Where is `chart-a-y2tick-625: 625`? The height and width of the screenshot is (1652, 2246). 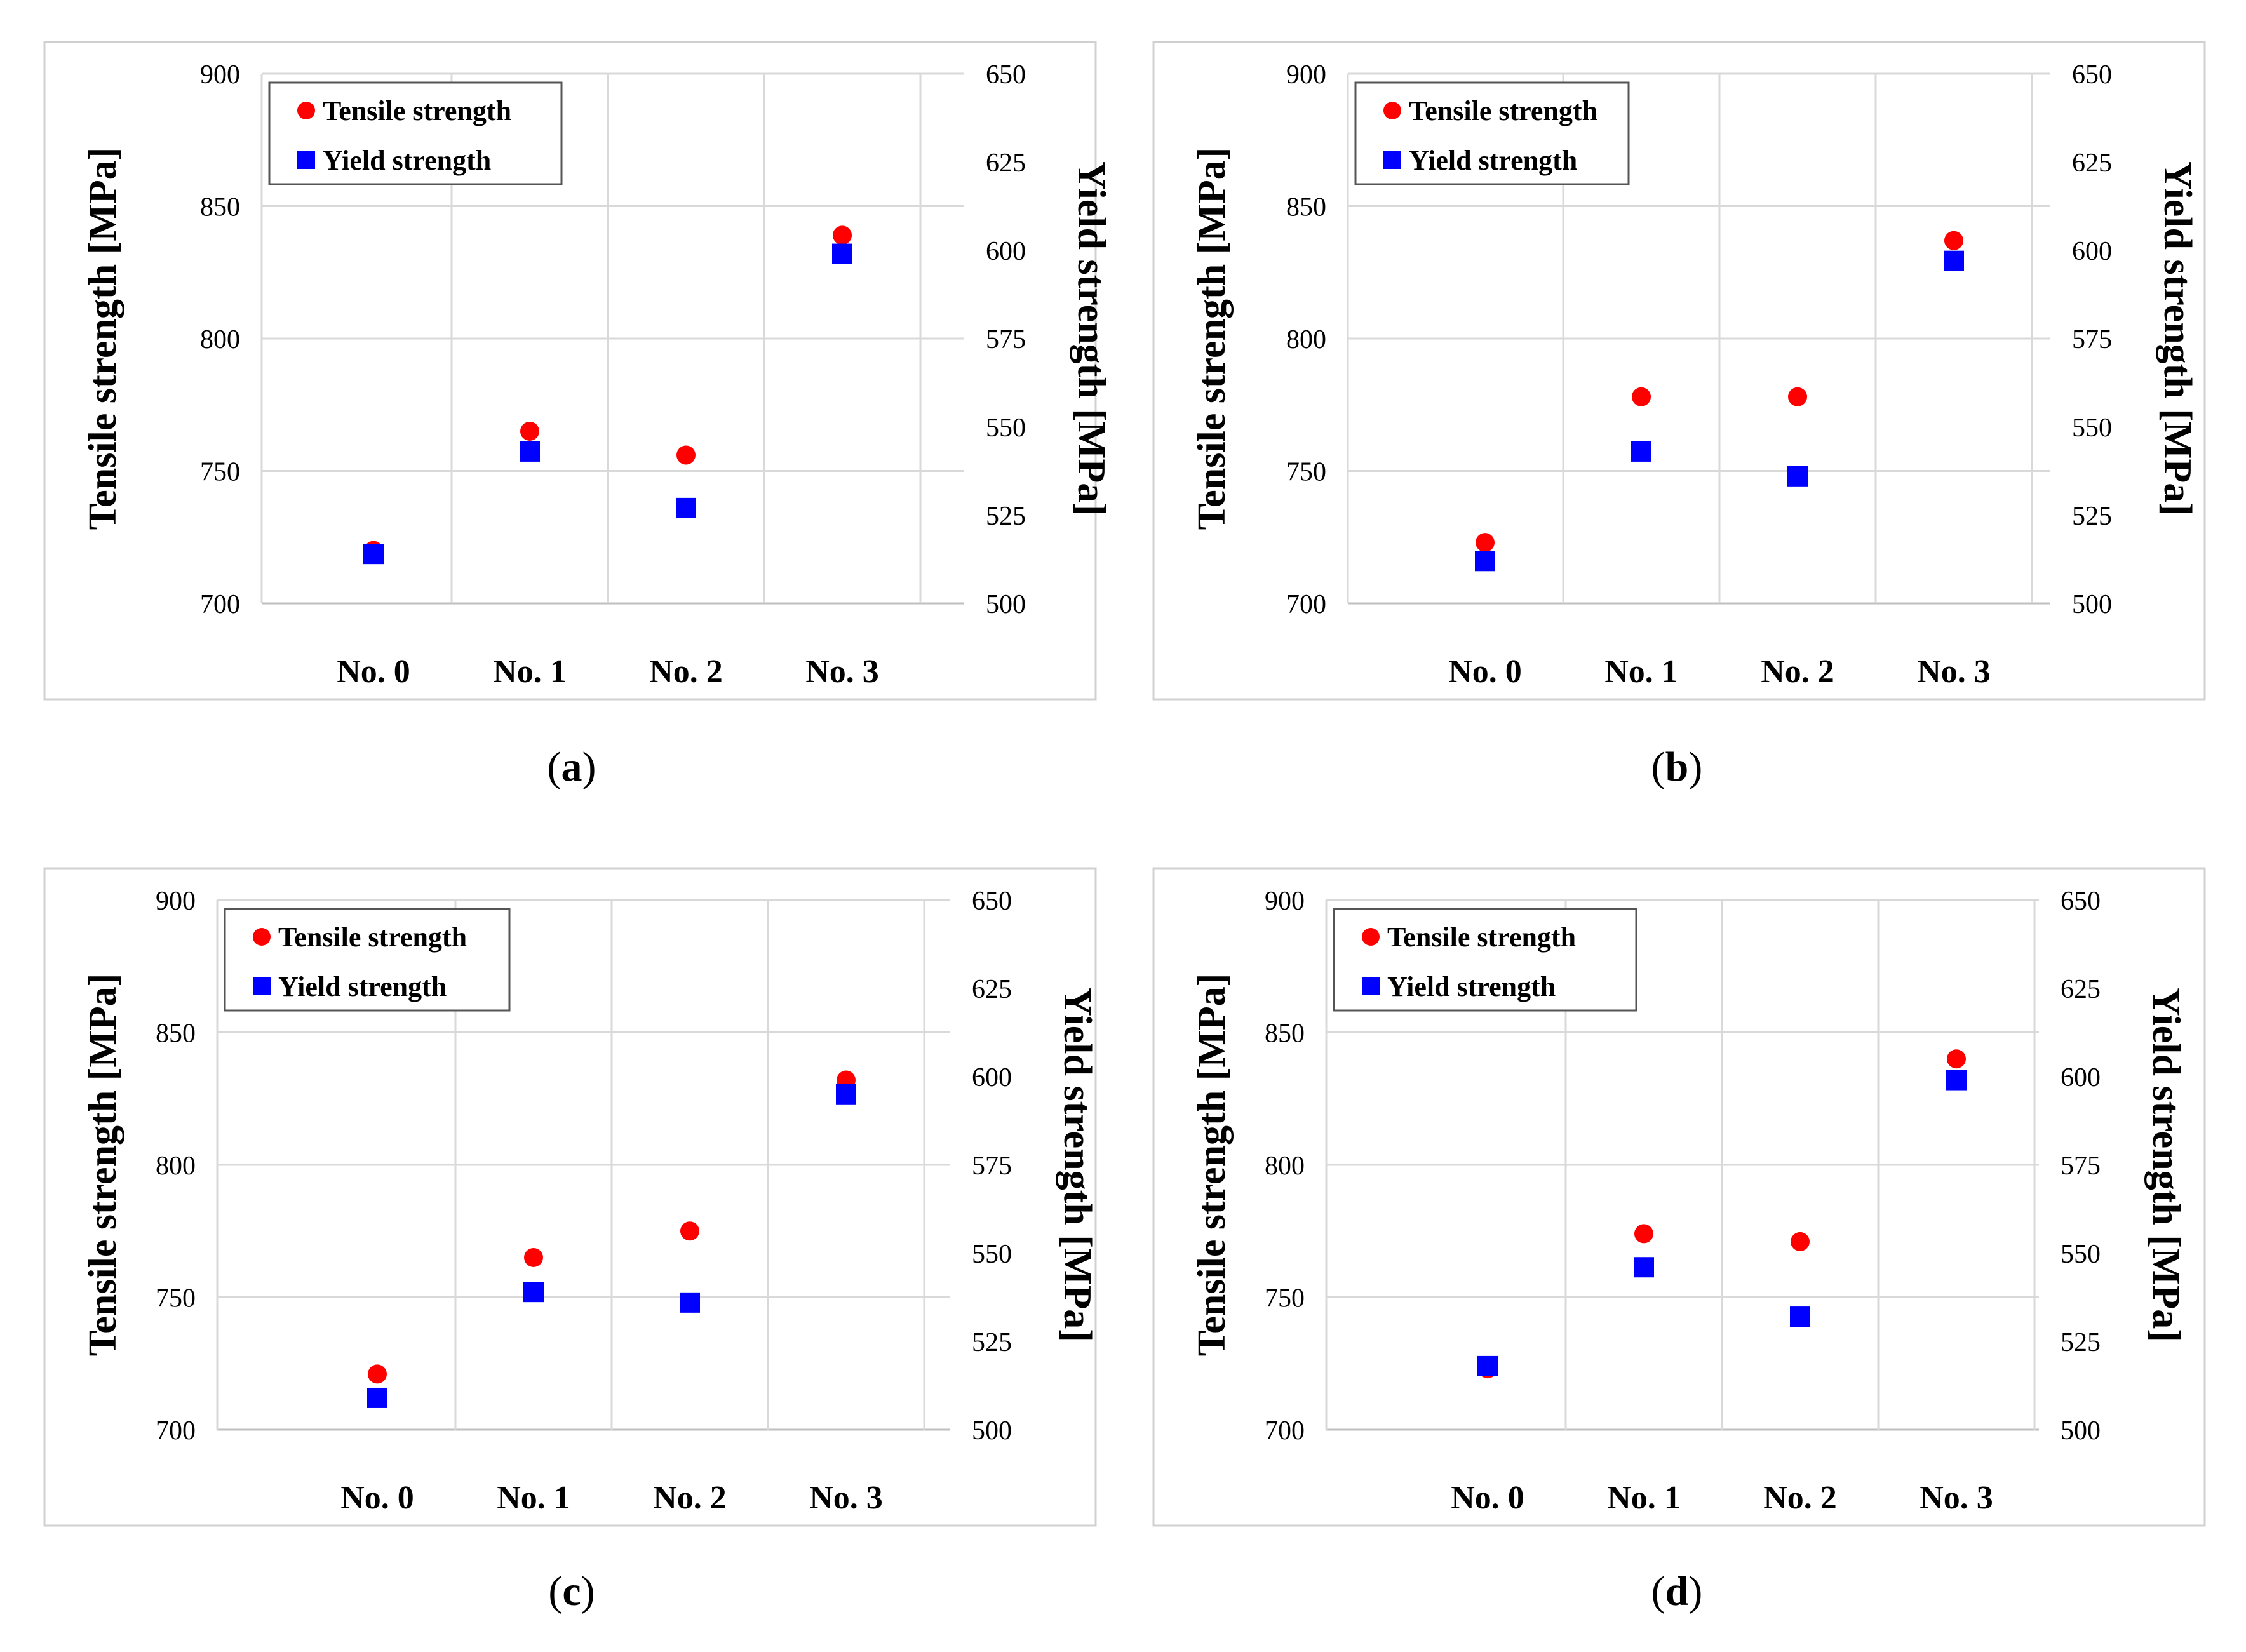
chart-a-y2tick-625: 625 is located at coordinates (1006, 164).